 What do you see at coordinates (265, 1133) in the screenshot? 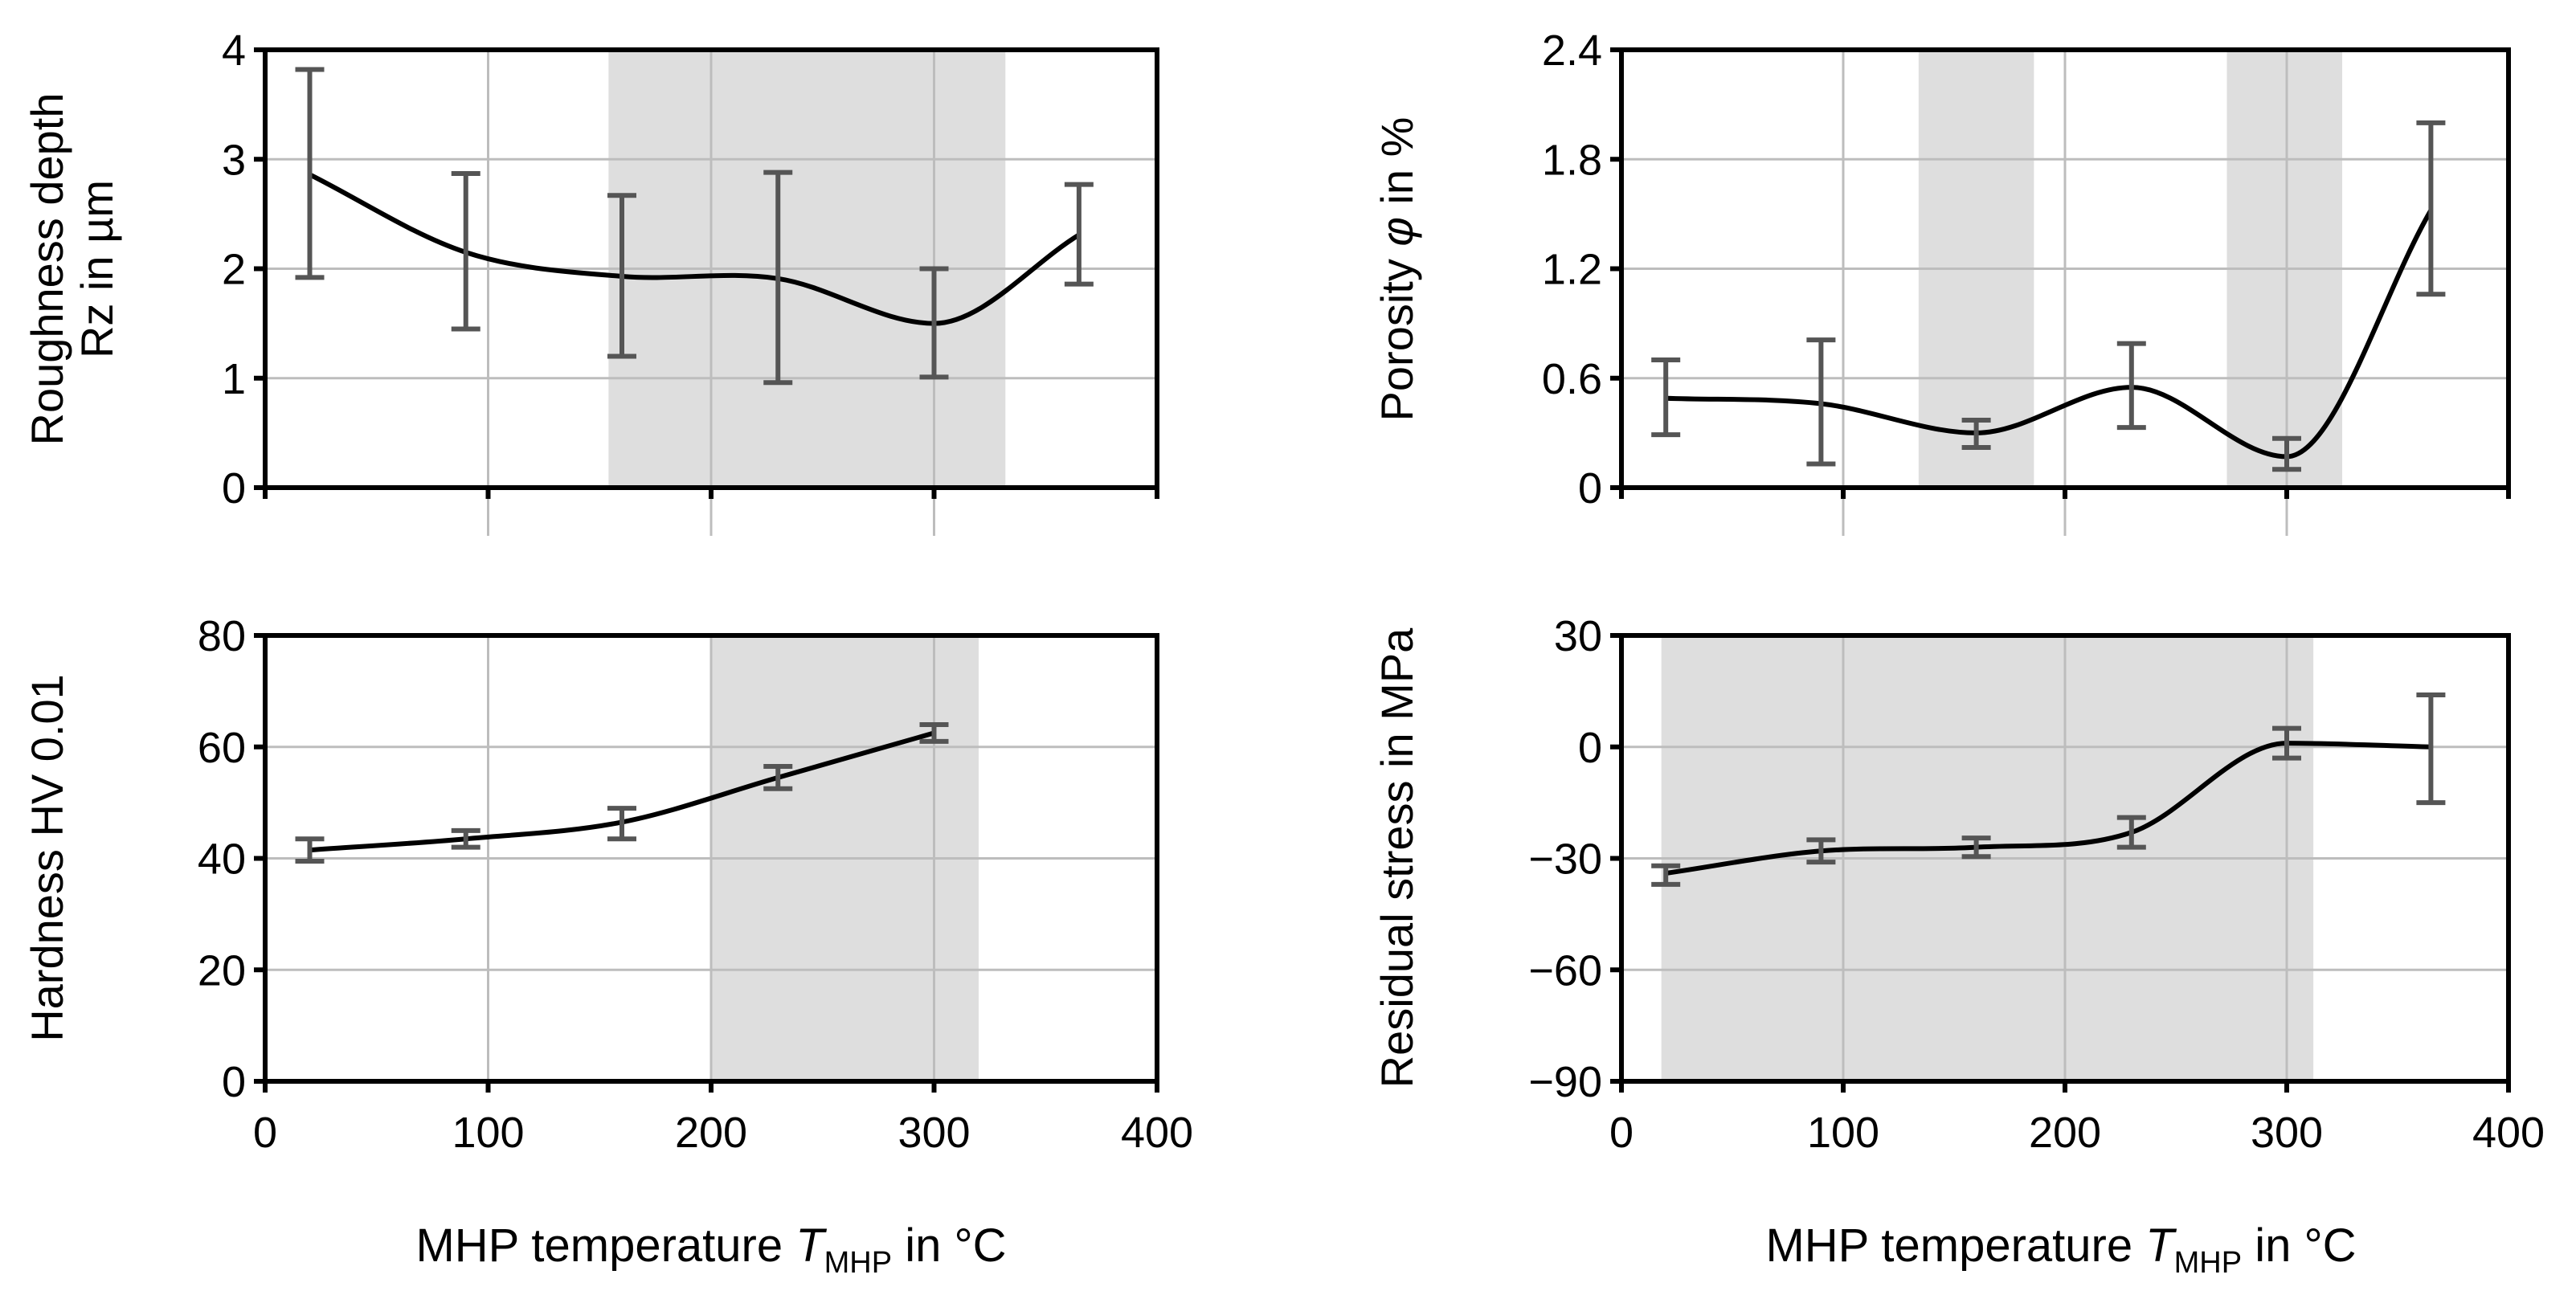
I see `hardness-x-tick-label: 0` at bounding box center [265, 1133].